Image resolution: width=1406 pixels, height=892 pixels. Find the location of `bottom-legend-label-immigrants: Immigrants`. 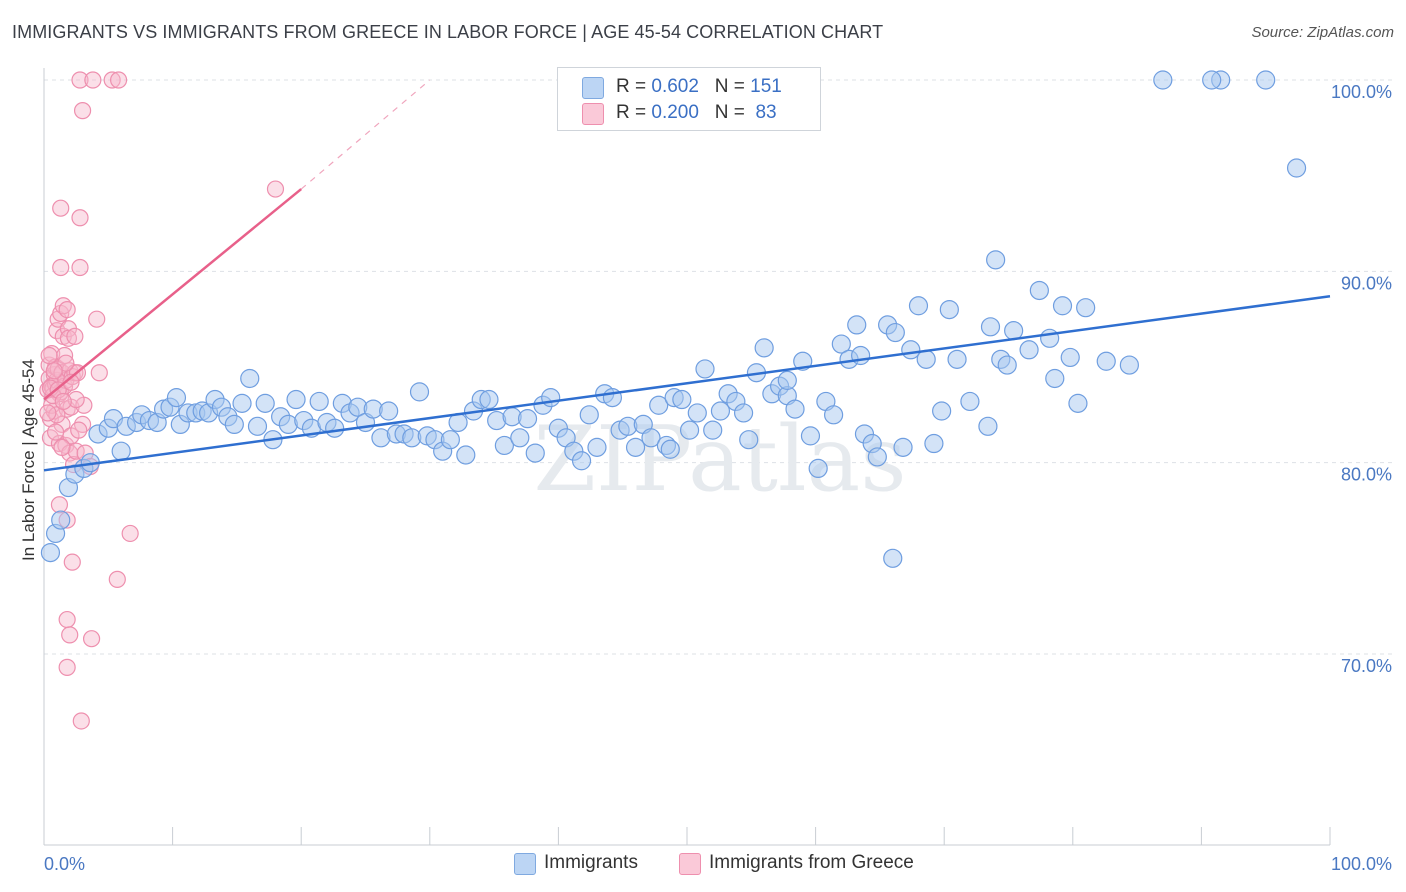

bottom-legend-label-immigrants: Immigrants is located at coordinates (591, 862).